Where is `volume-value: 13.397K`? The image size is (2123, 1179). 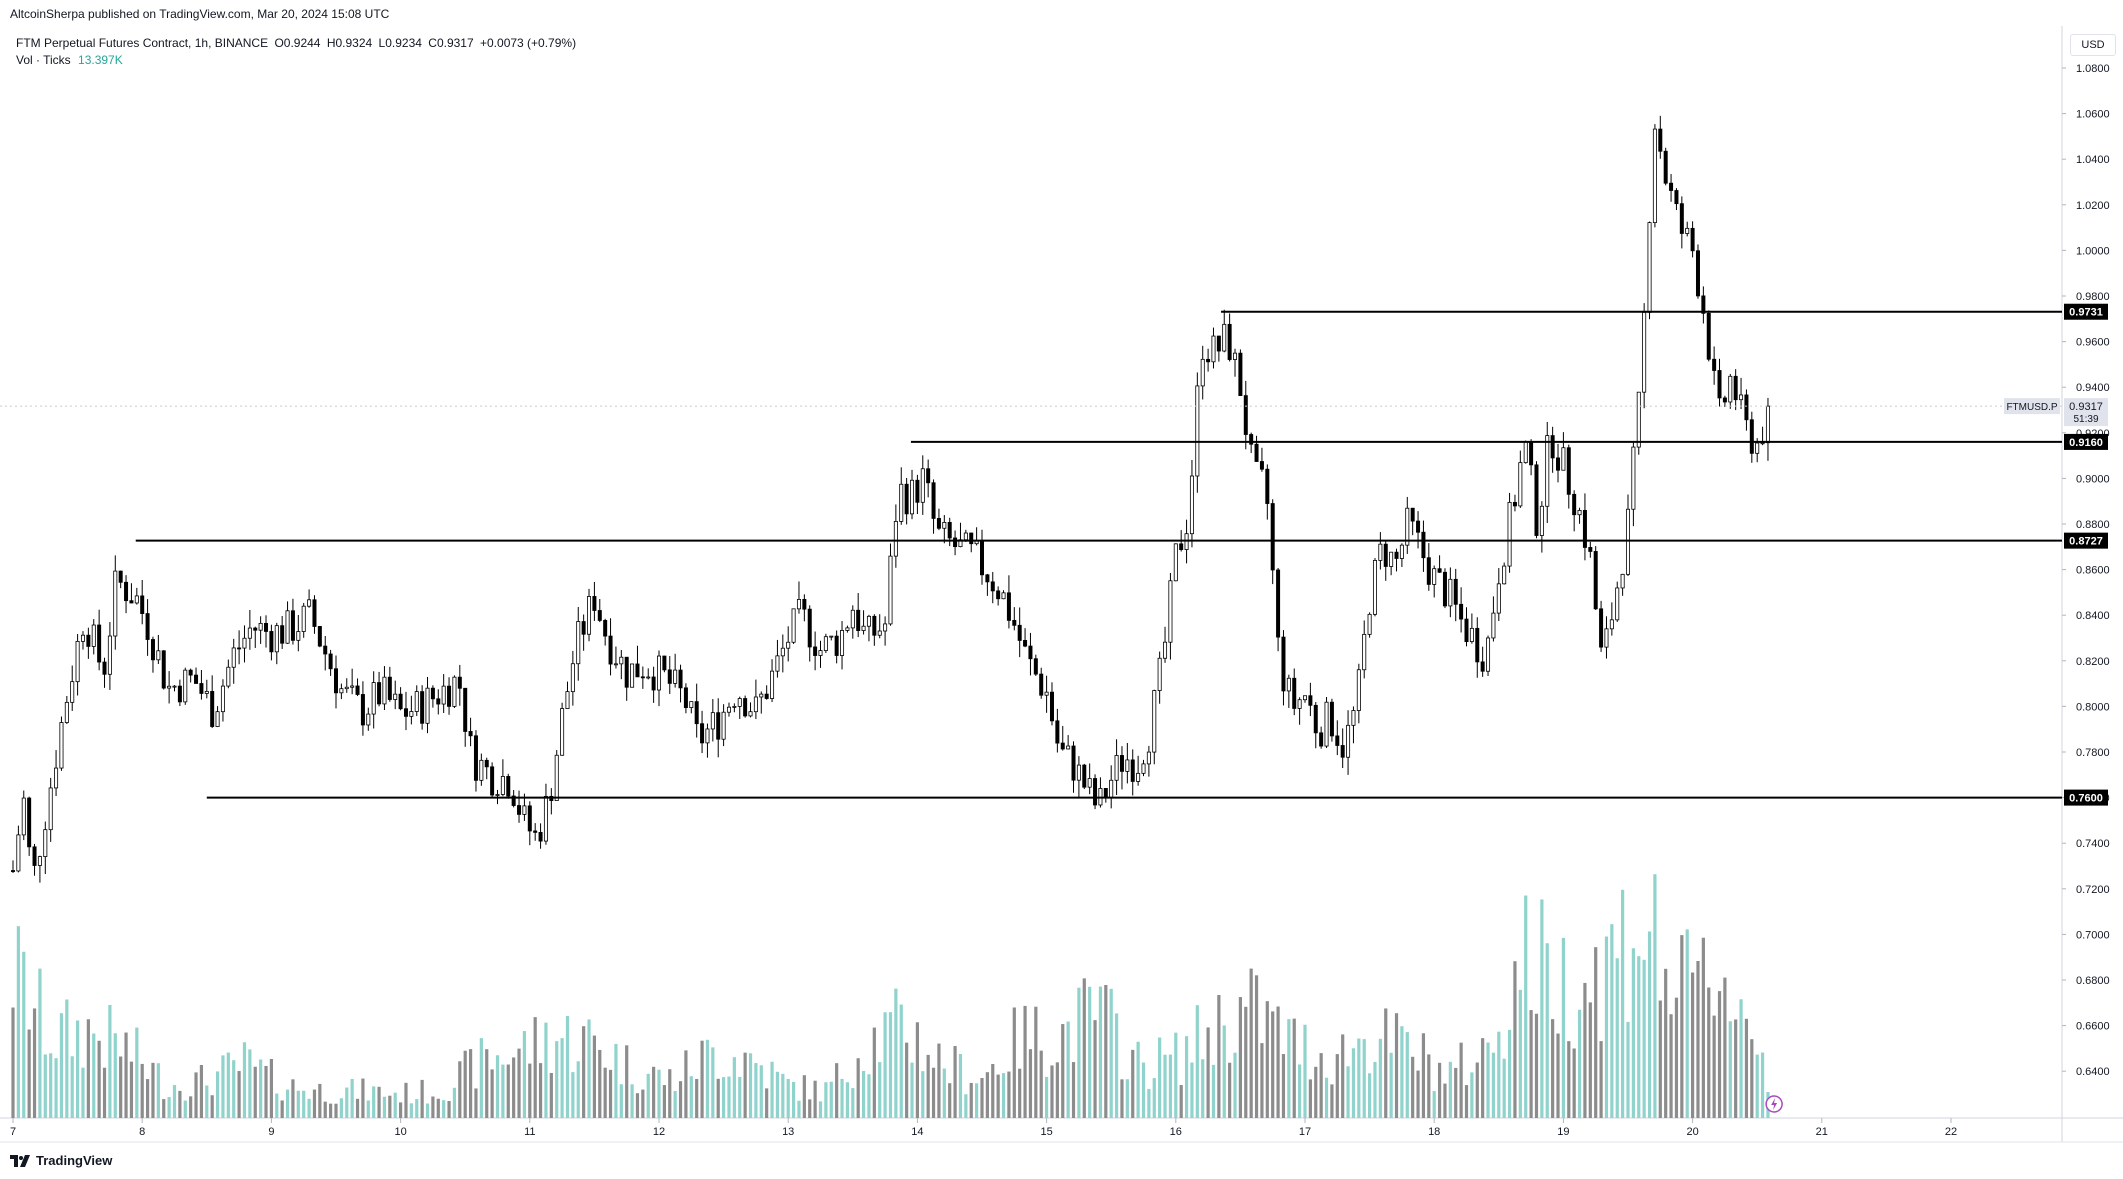 volume-value: 13.397K is located at coordinates (100, 60).